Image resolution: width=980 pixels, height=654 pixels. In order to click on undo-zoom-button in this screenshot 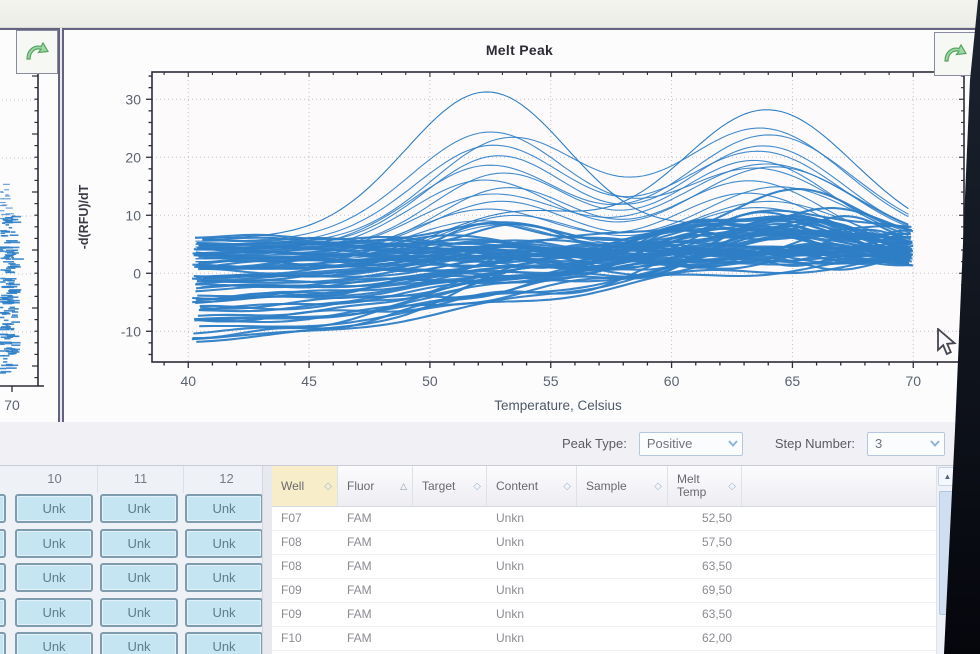, I will do `click(37, 52)`.